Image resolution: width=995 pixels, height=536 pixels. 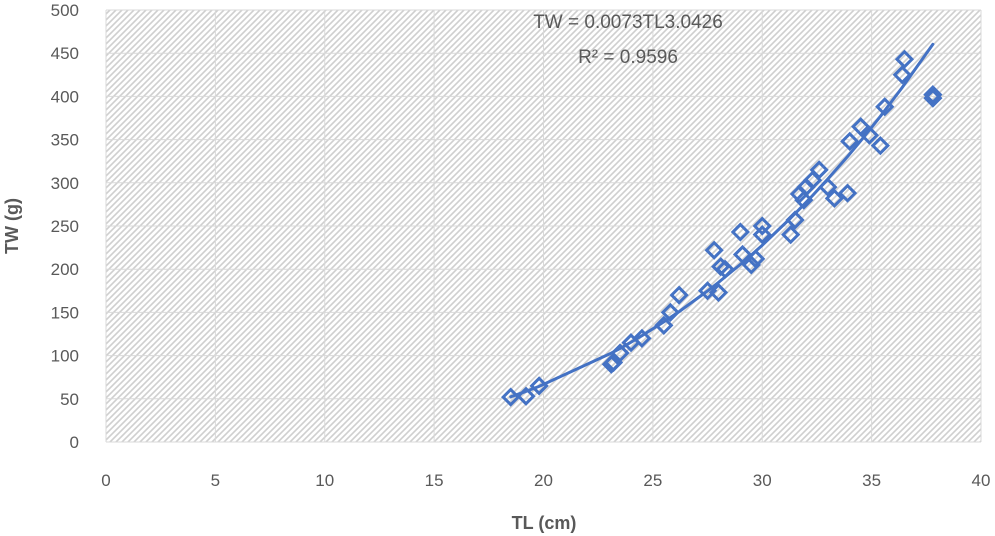 I want to click on y-tick-label: 400, so click(x=65, y=96).